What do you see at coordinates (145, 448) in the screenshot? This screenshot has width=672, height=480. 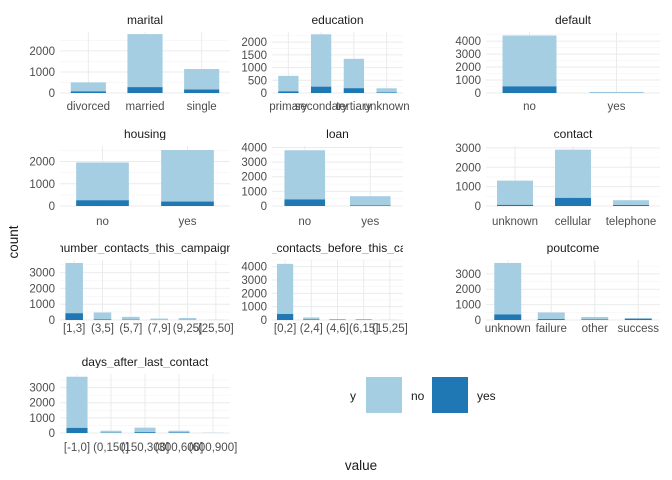 I see `x-tick-label: (150,300]` at bounding box center [145, 448].